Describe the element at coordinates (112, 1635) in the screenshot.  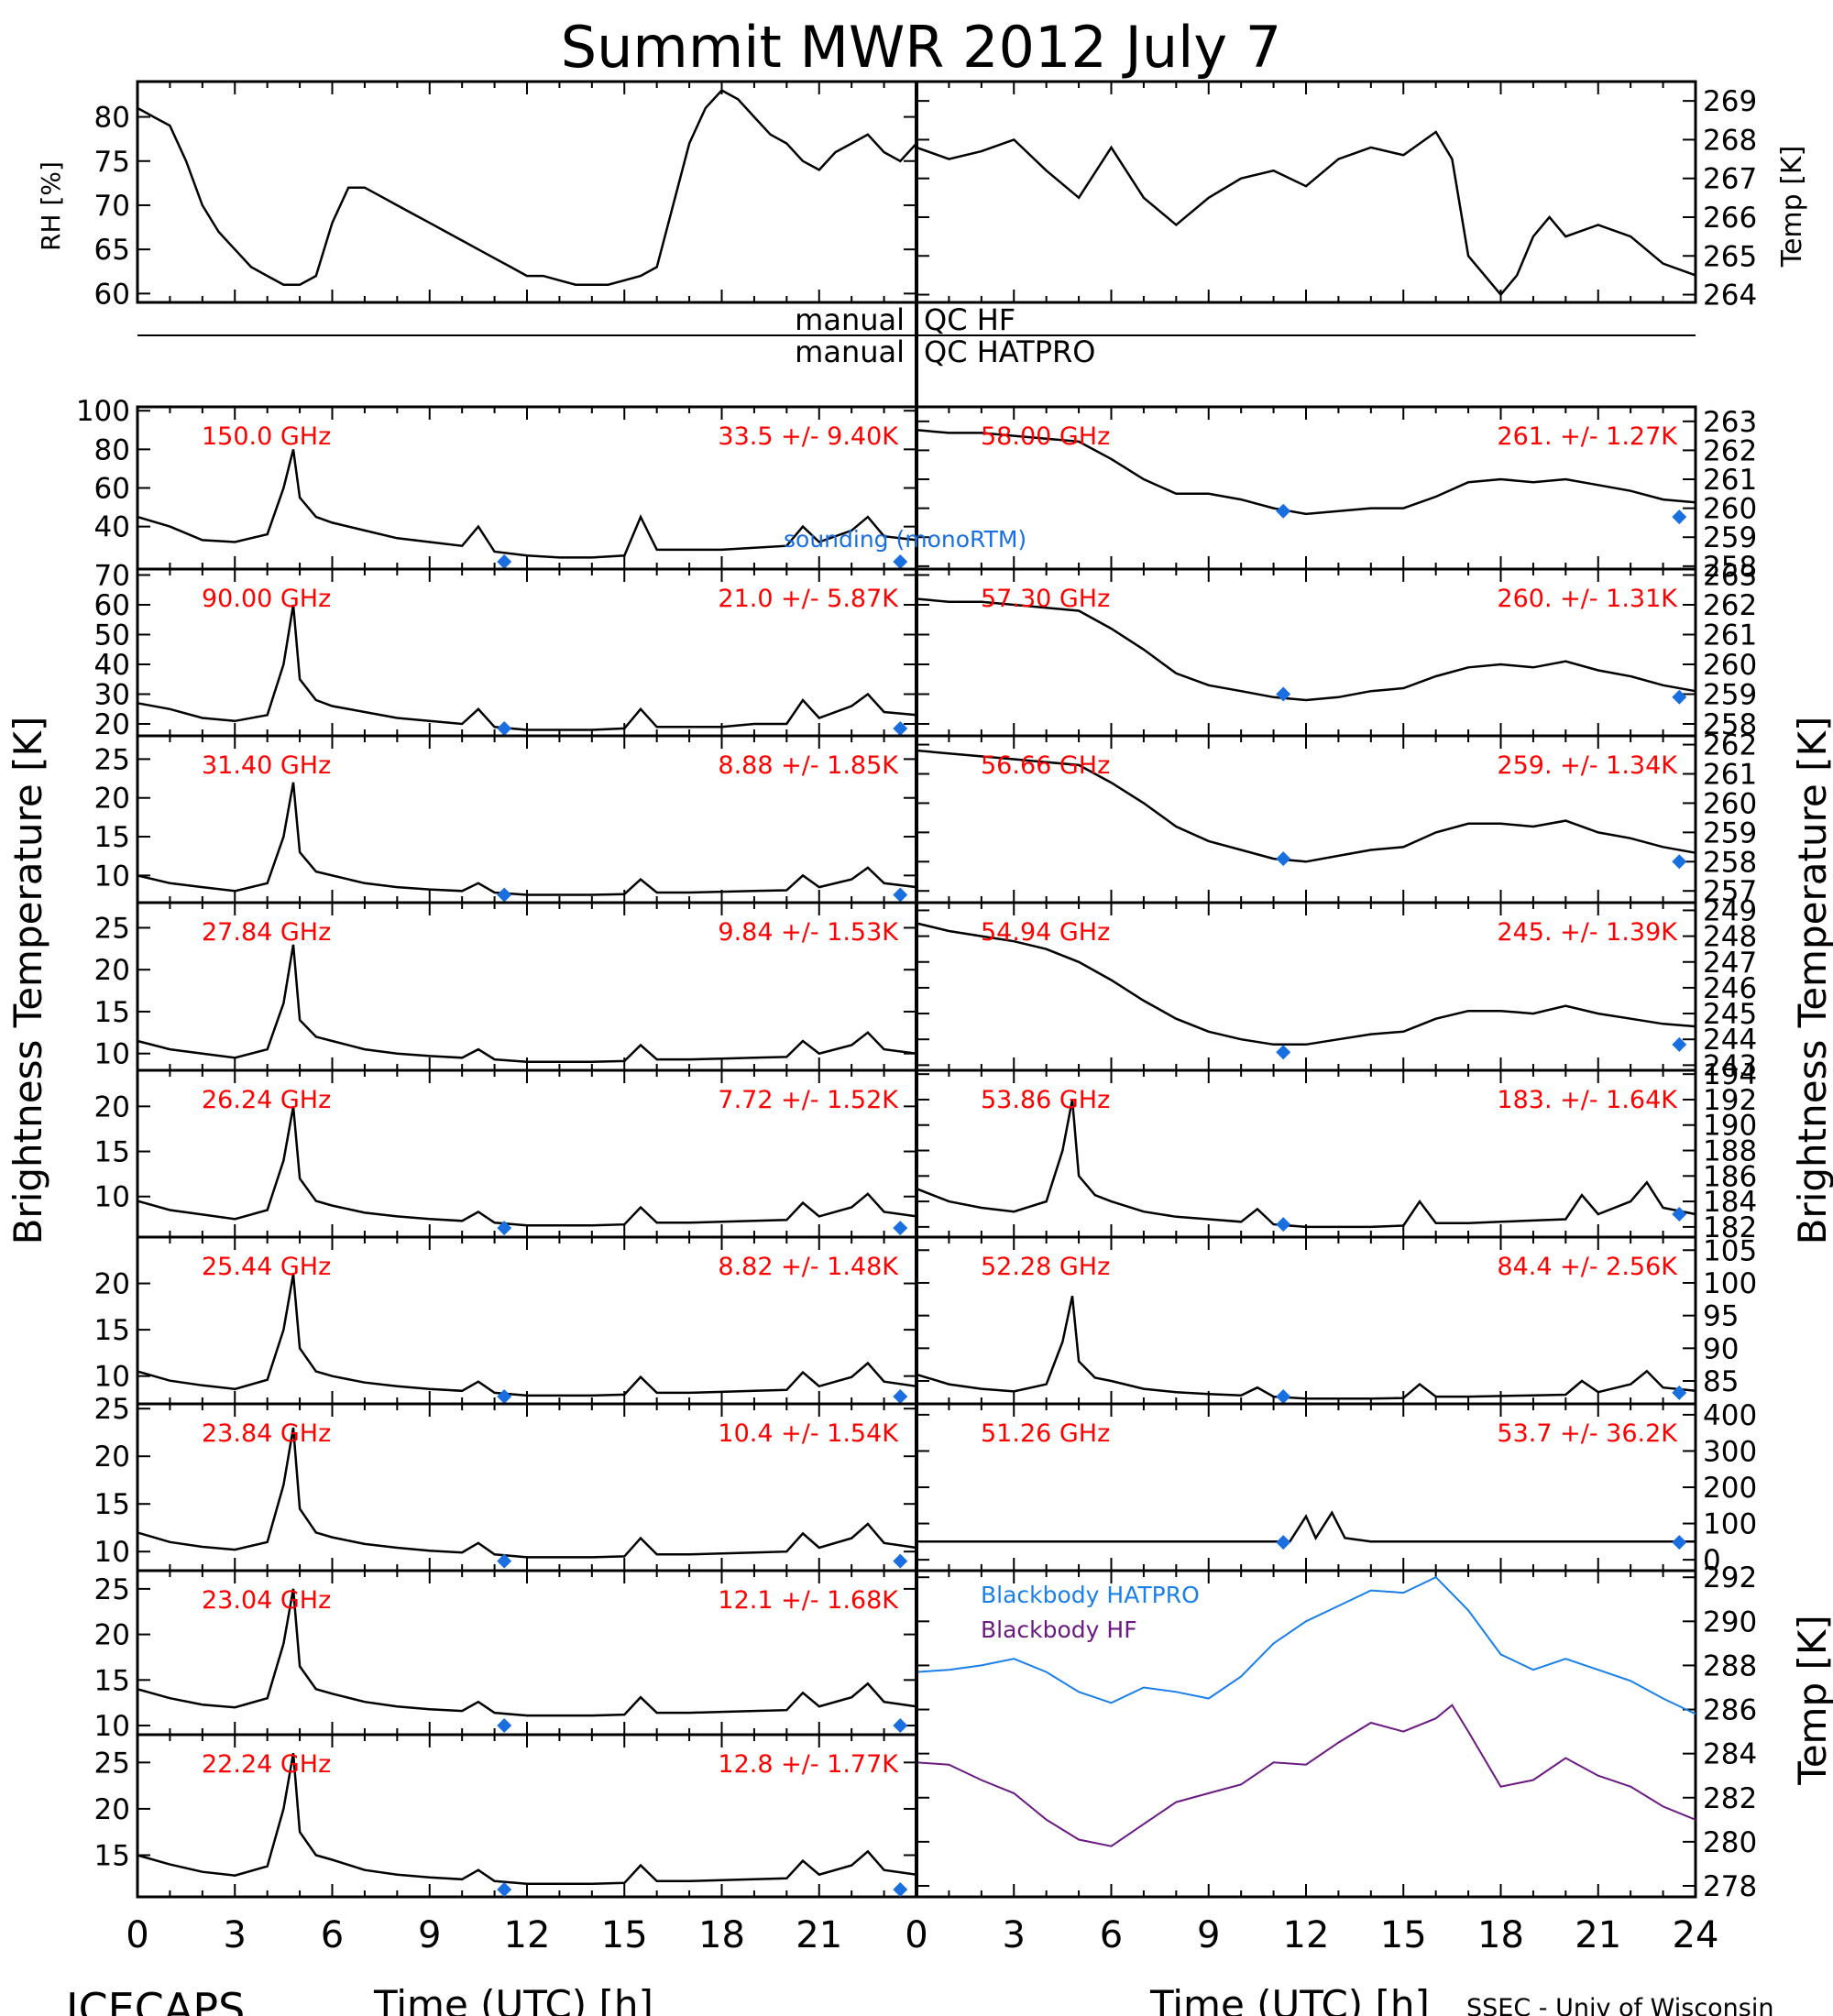
I see `ch2304-ytick-label: 20` at that location.